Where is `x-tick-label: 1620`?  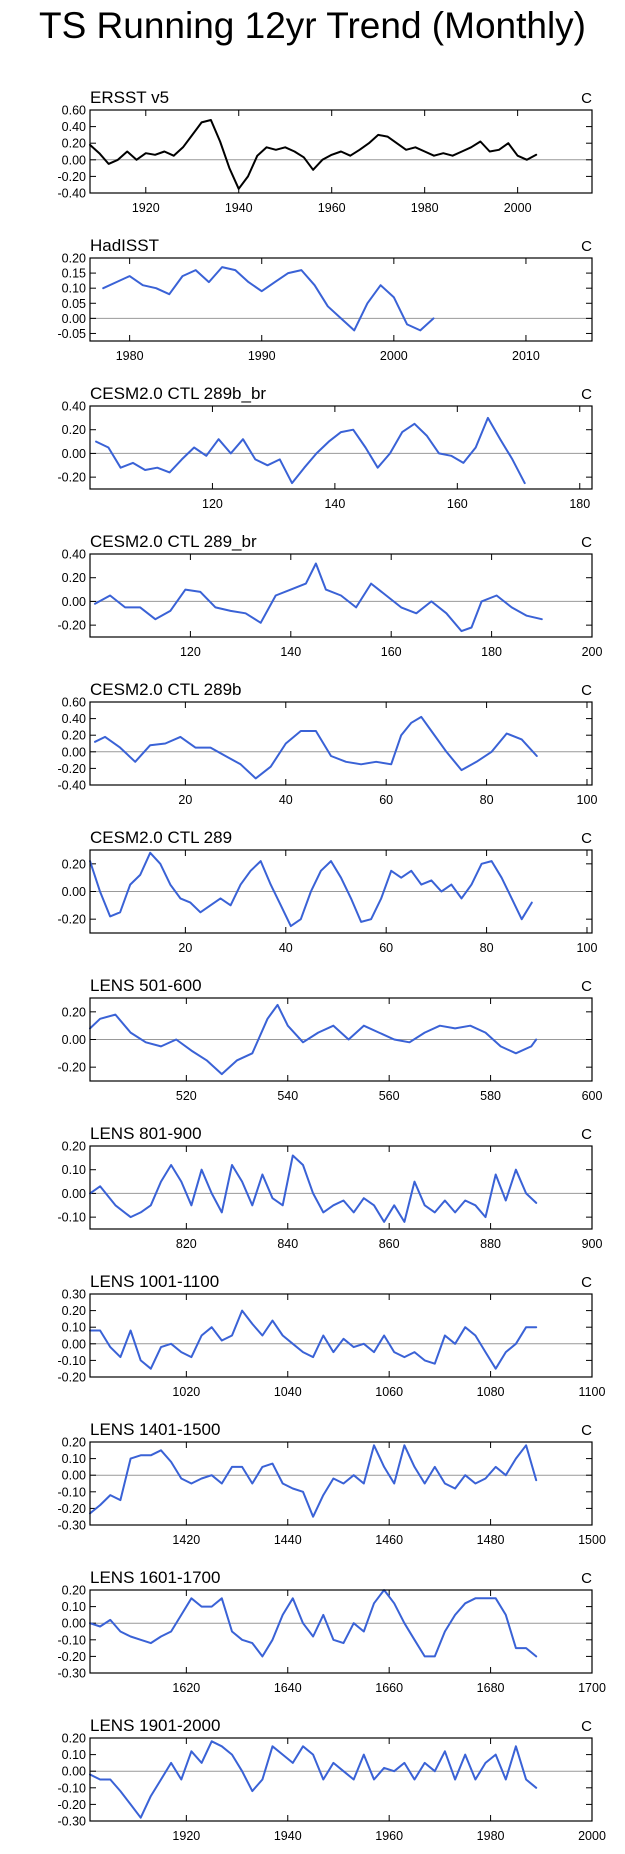 x-tick-label: 1620 is located at coordinates (186, 1688).